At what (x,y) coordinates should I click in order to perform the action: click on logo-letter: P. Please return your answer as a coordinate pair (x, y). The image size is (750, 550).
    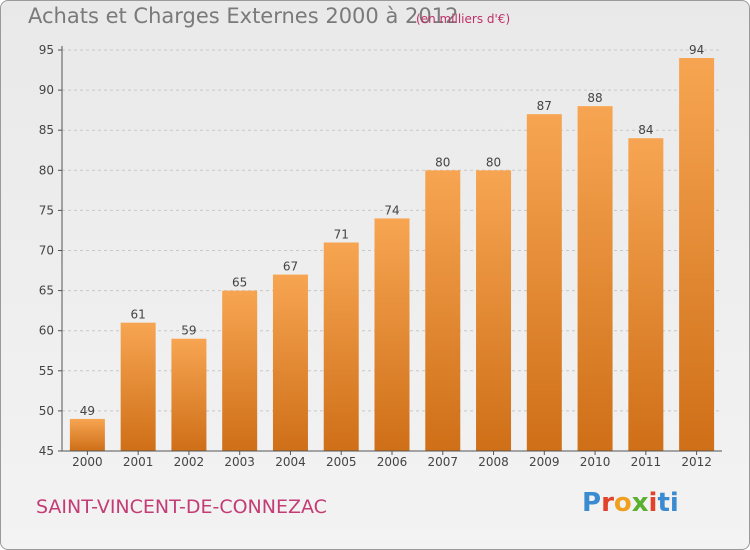
    Looking at the image, I should click on (592, 503).